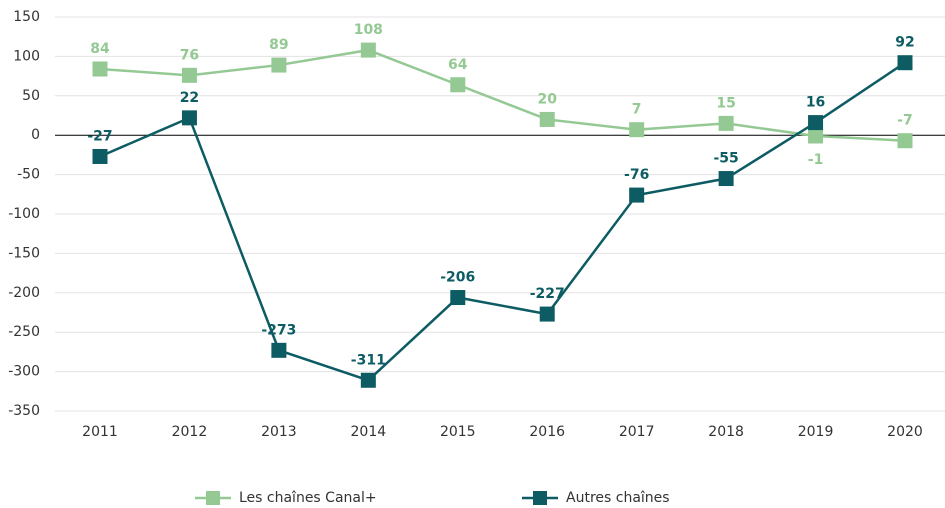 Image resolution: width=945 pixels, height=508 pixels. What do you see at coordinates (547, 432) in the screenshot?
I see `x-tick-label: 2016` at bounding box center [547, 432].